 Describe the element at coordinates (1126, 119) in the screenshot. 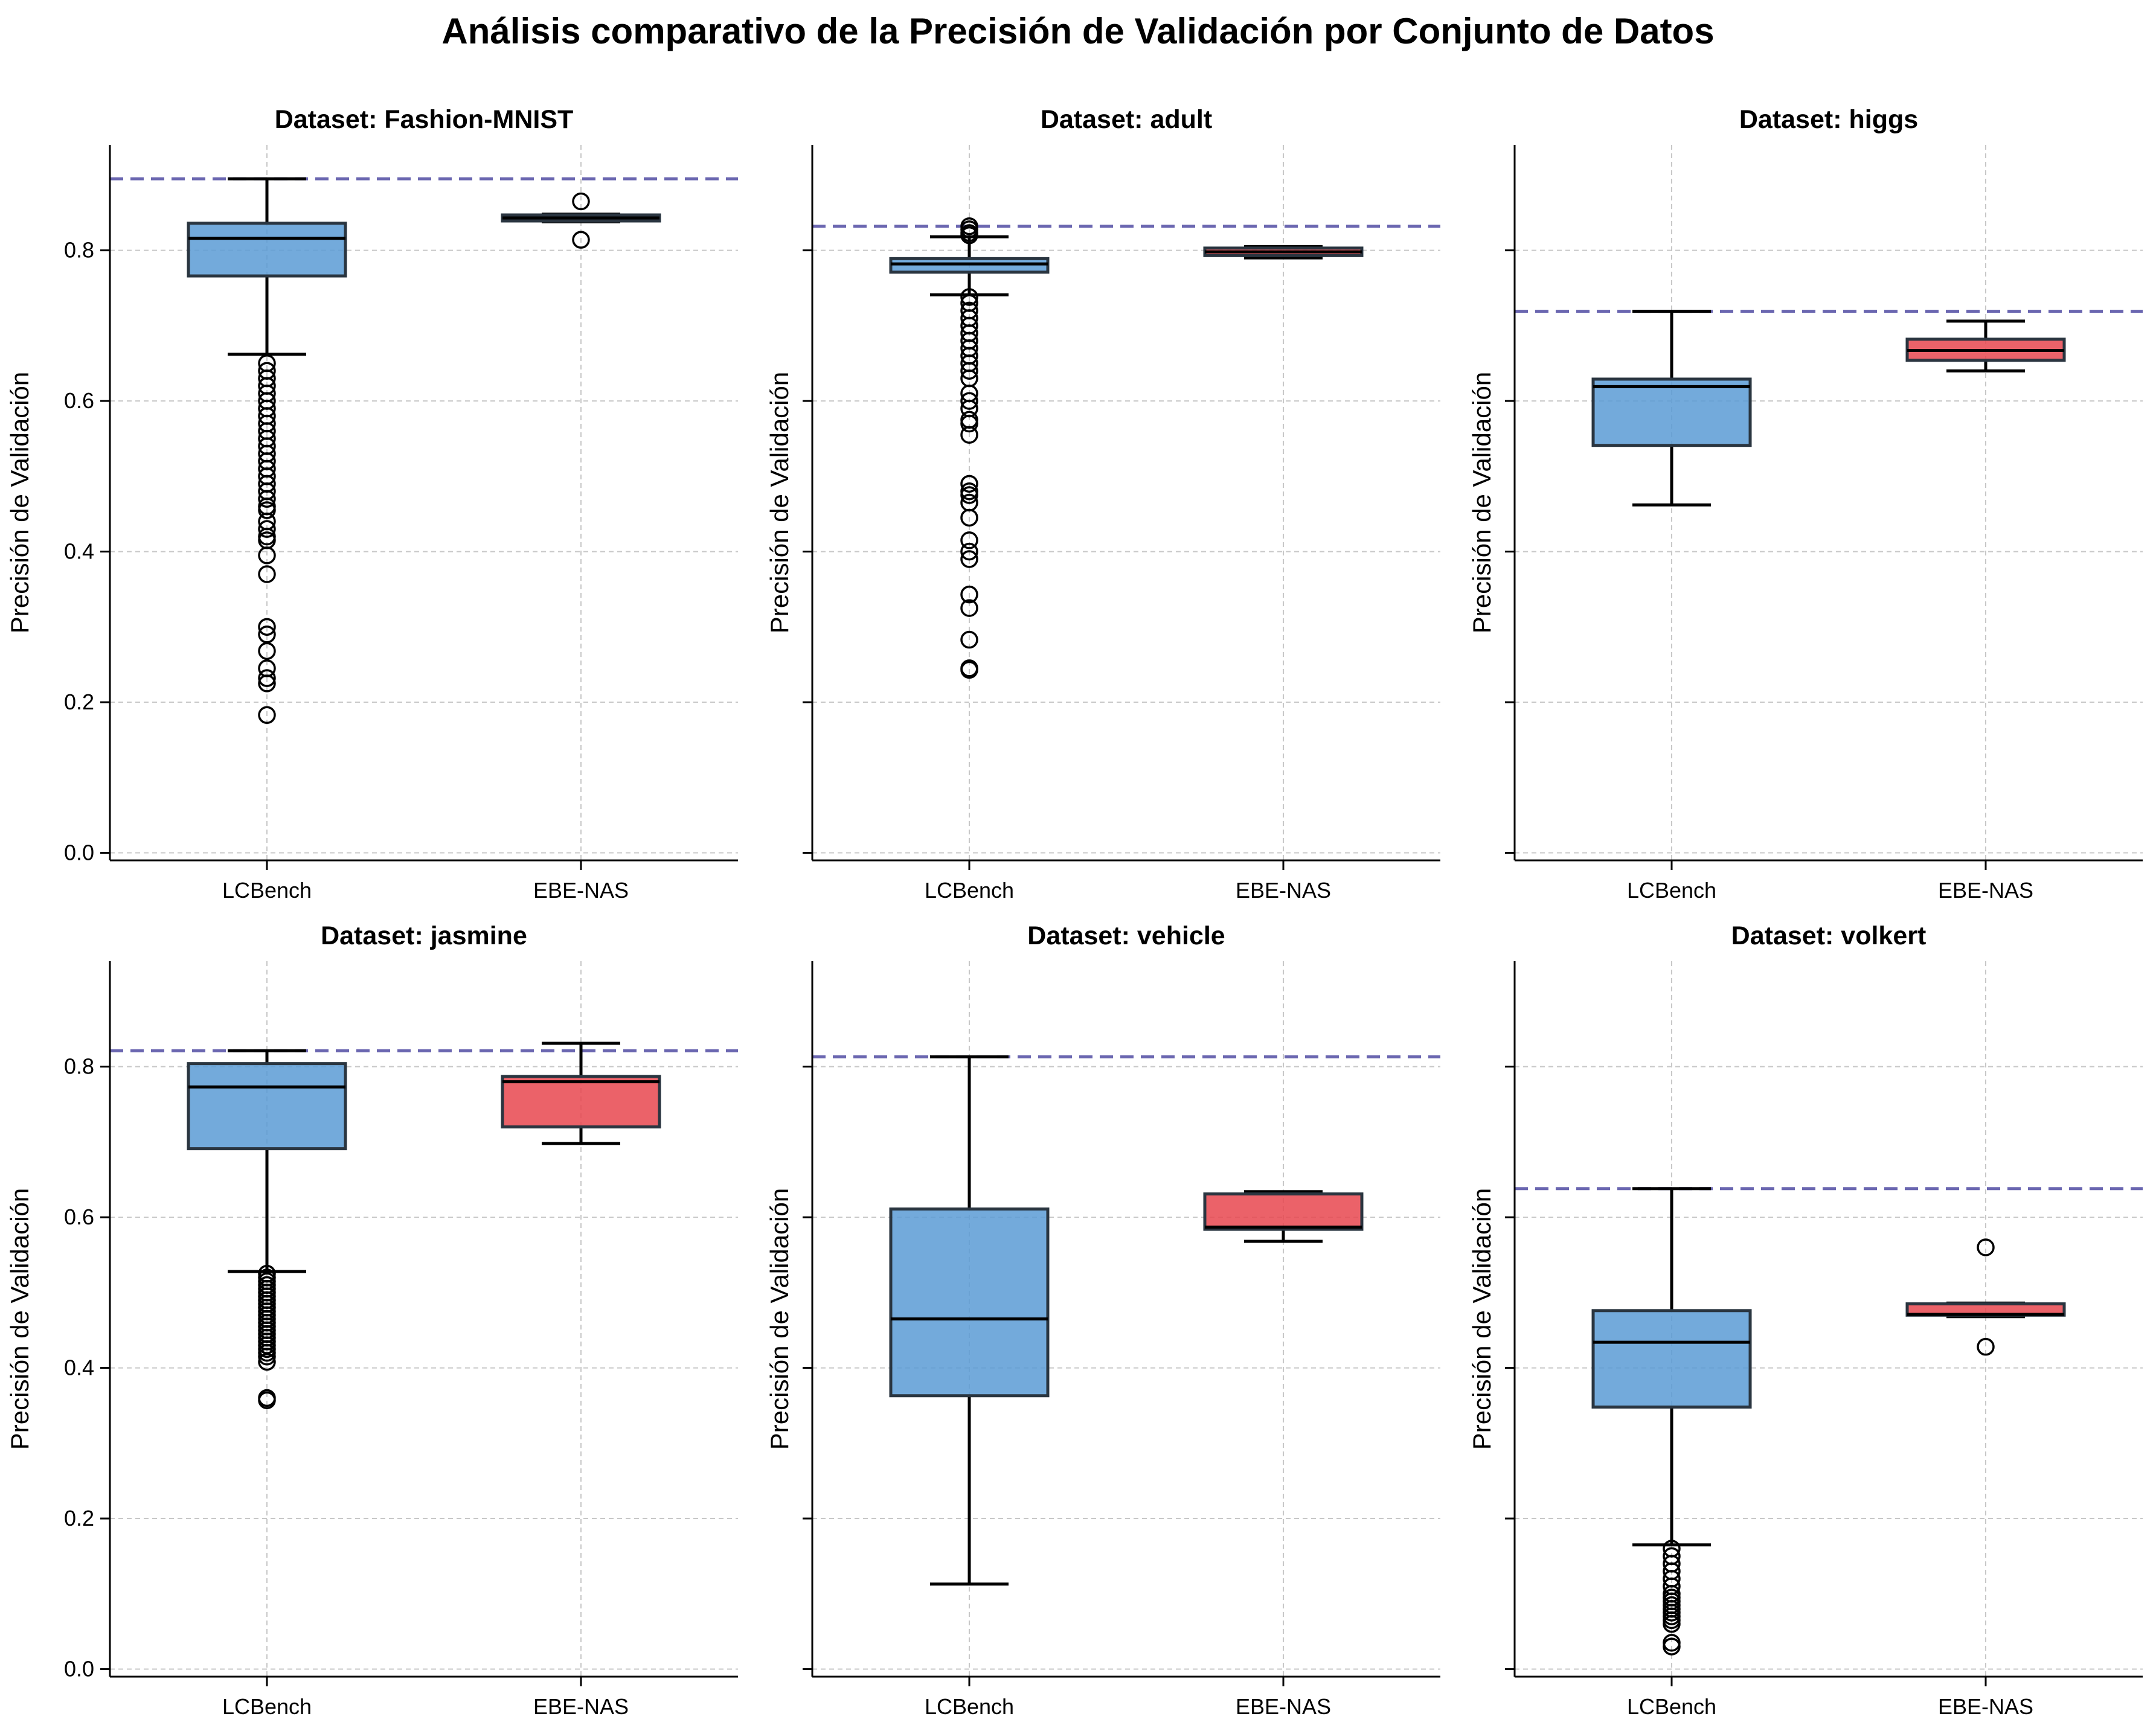

I see `panel-title: Dataset: adult` at that location.